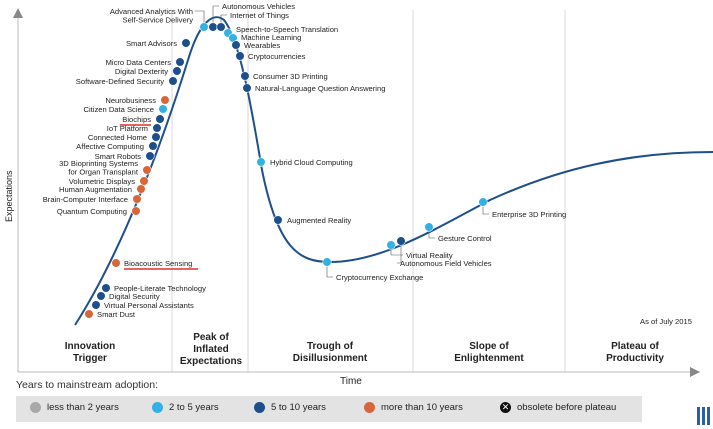 The width and height of the screenshot is (713, 429). I want to click on phase-slope-of-enlightenment: Slope of Enlightenment, so click(489, 352).